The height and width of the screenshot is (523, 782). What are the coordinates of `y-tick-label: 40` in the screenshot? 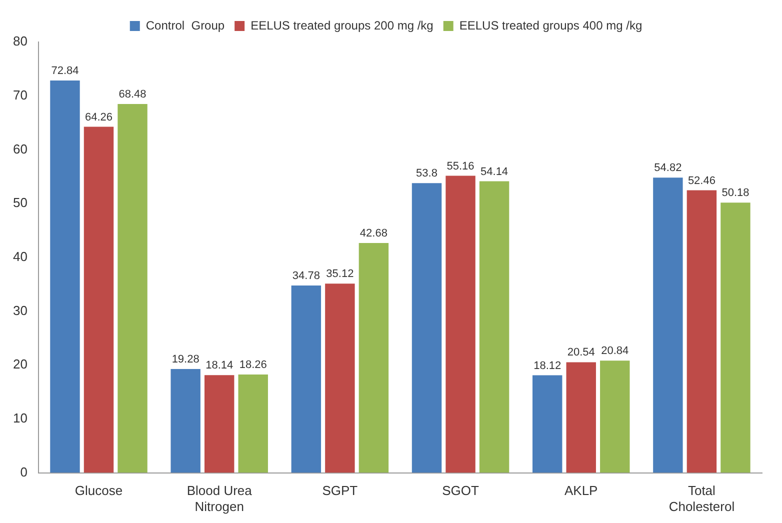 It's located at (20, 256).